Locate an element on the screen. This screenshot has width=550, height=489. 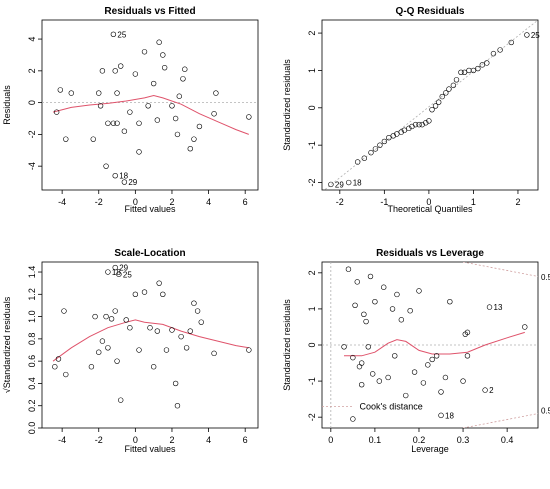
x-tick-label: 0.1 is located at coordinates (375, 440).